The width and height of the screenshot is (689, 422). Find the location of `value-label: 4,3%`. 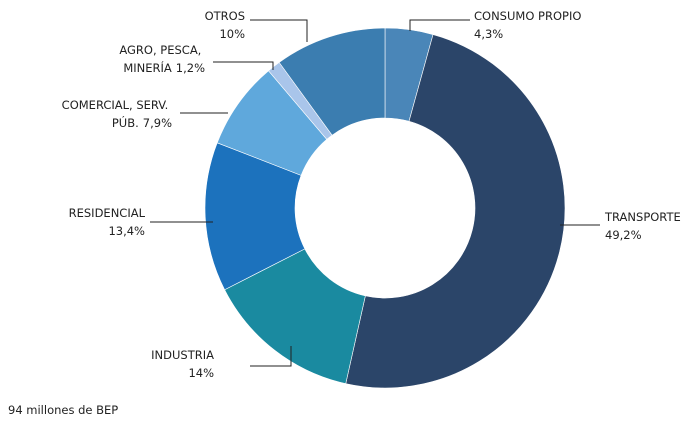

value-label: 4,3% is located at coordinates (488, 34).